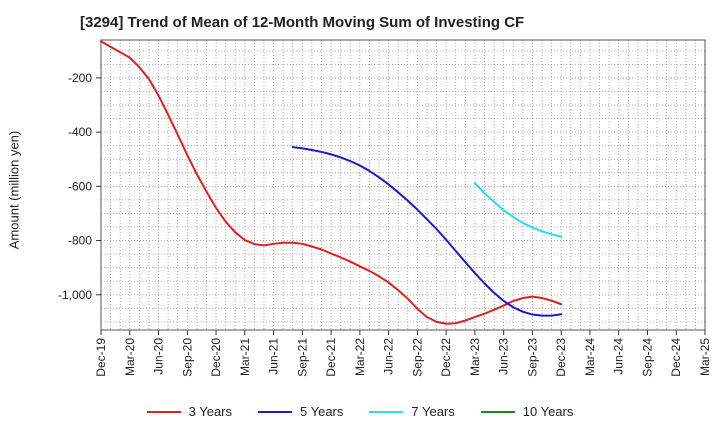 This screenshot has height=440, width=720. Describe the element at coordinates (705, 357) in the screenshot. I see `x-tick-label: Mar-25` at that location.